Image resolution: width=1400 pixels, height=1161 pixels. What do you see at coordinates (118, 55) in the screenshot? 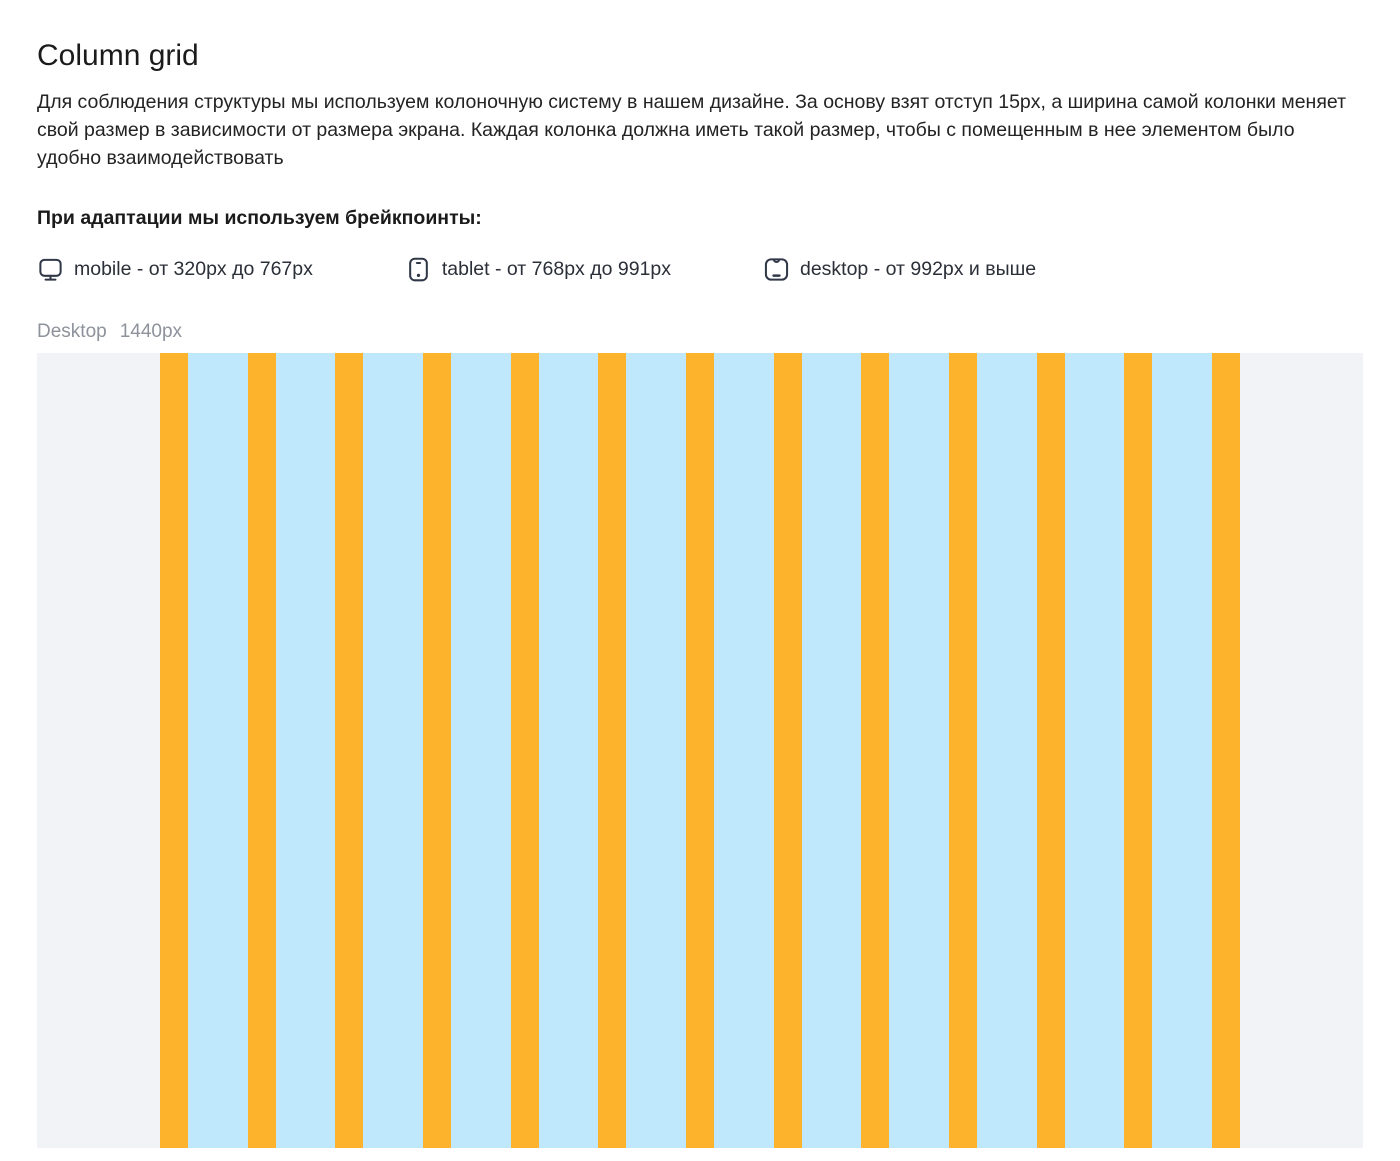
I see `page-title: Column grid` at bounding box center [118, 55].